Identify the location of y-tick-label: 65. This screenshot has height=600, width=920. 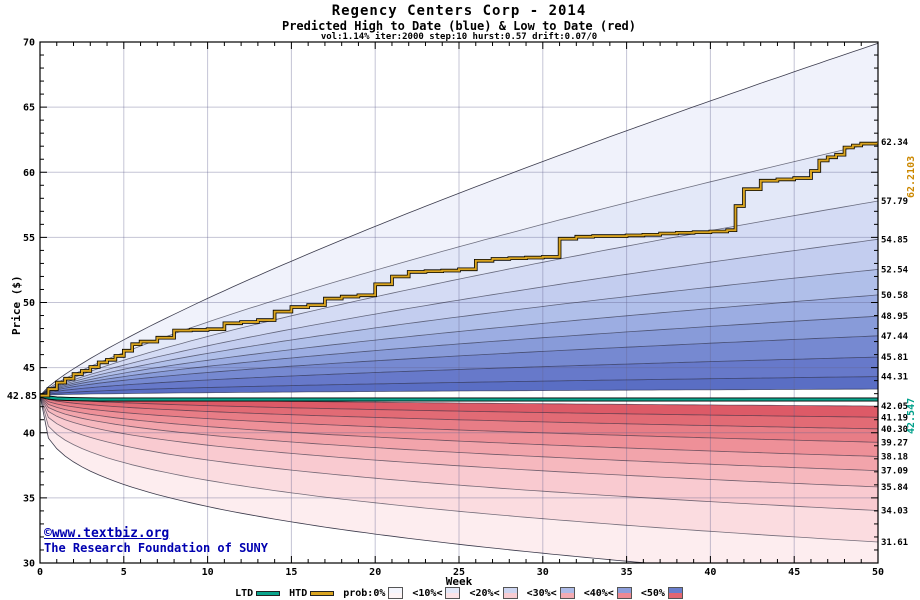
(29, 108).